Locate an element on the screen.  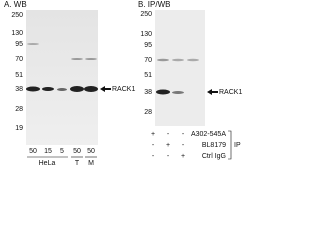
ip-label: IP is located at coordinates (237, 145).